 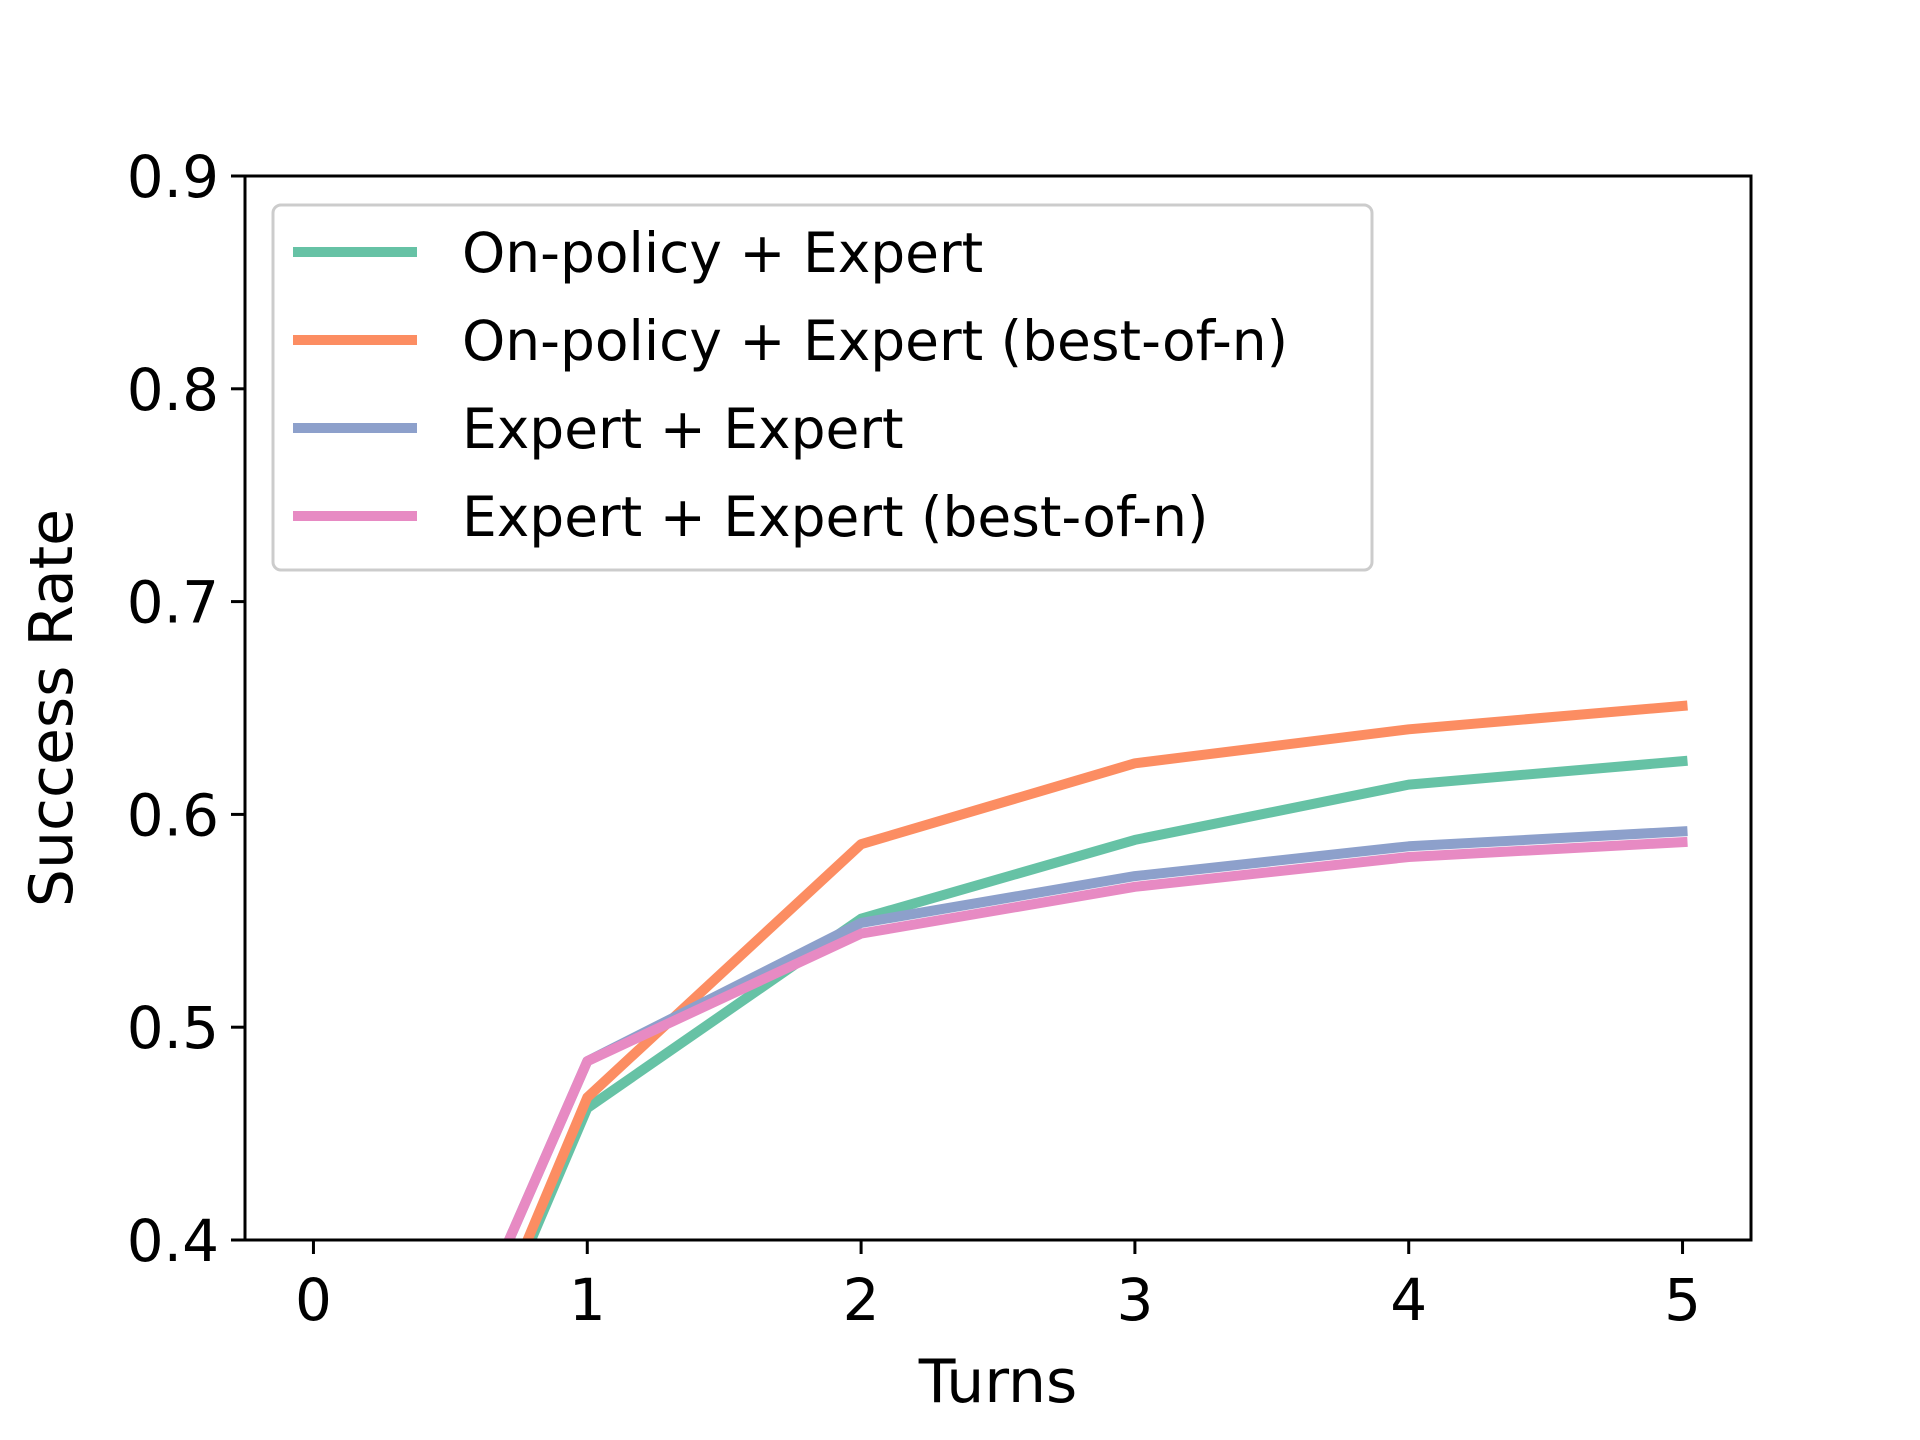 I want to click on x-tick-label: 5, so click(x=1682, y=1300).